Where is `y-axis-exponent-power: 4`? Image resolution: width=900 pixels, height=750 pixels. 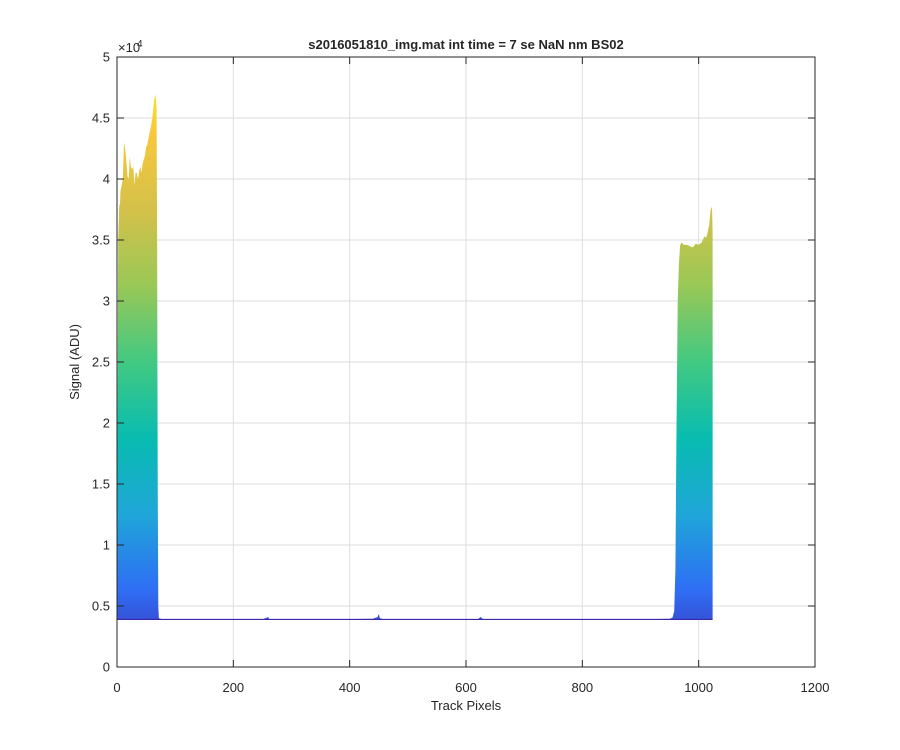
y-axis-exponent-power: 4 is located at coordinates (140, 44).